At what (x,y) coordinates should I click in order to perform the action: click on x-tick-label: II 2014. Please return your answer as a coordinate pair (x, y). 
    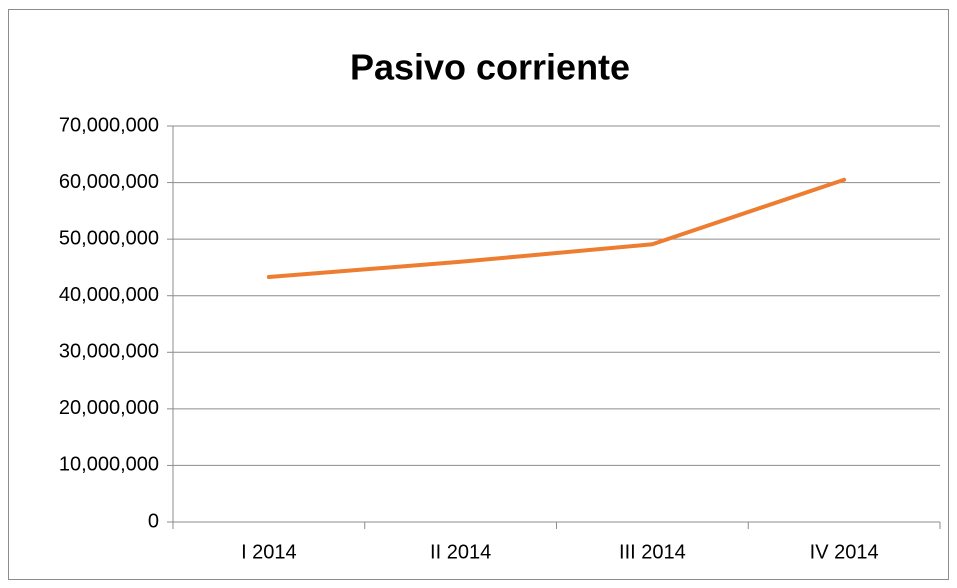
    Looking at the image, I should click on (460, 552).